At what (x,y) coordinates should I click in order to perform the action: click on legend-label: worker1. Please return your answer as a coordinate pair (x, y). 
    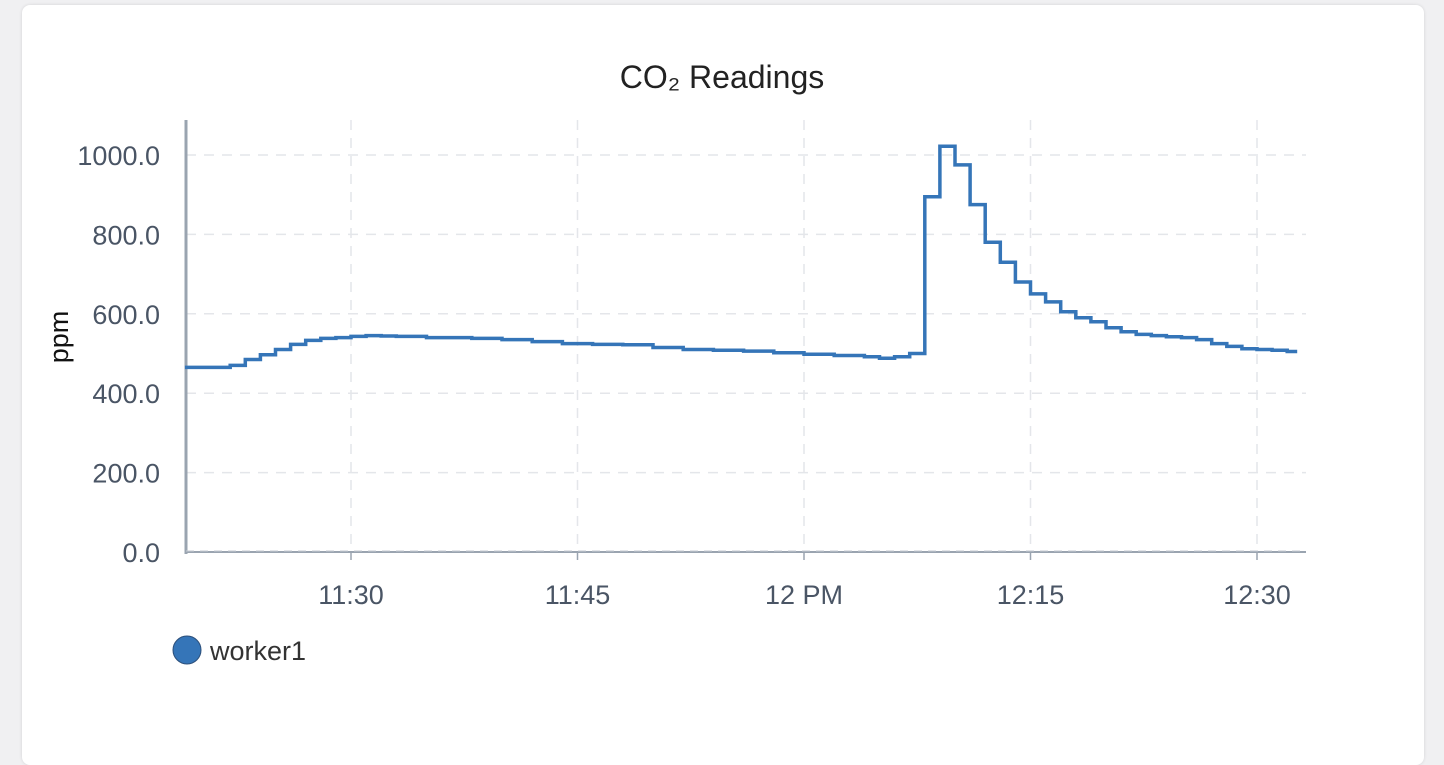
    Looking at the image, I should click on (257, 651).